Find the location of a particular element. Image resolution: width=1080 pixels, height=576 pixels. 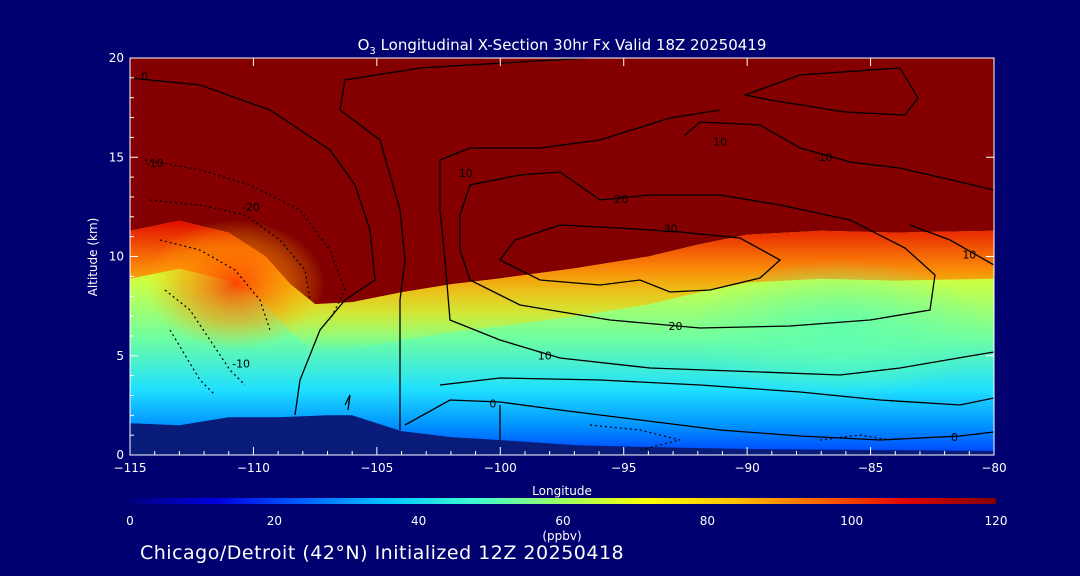

terrain-fill is located at coordinates (562, 435).